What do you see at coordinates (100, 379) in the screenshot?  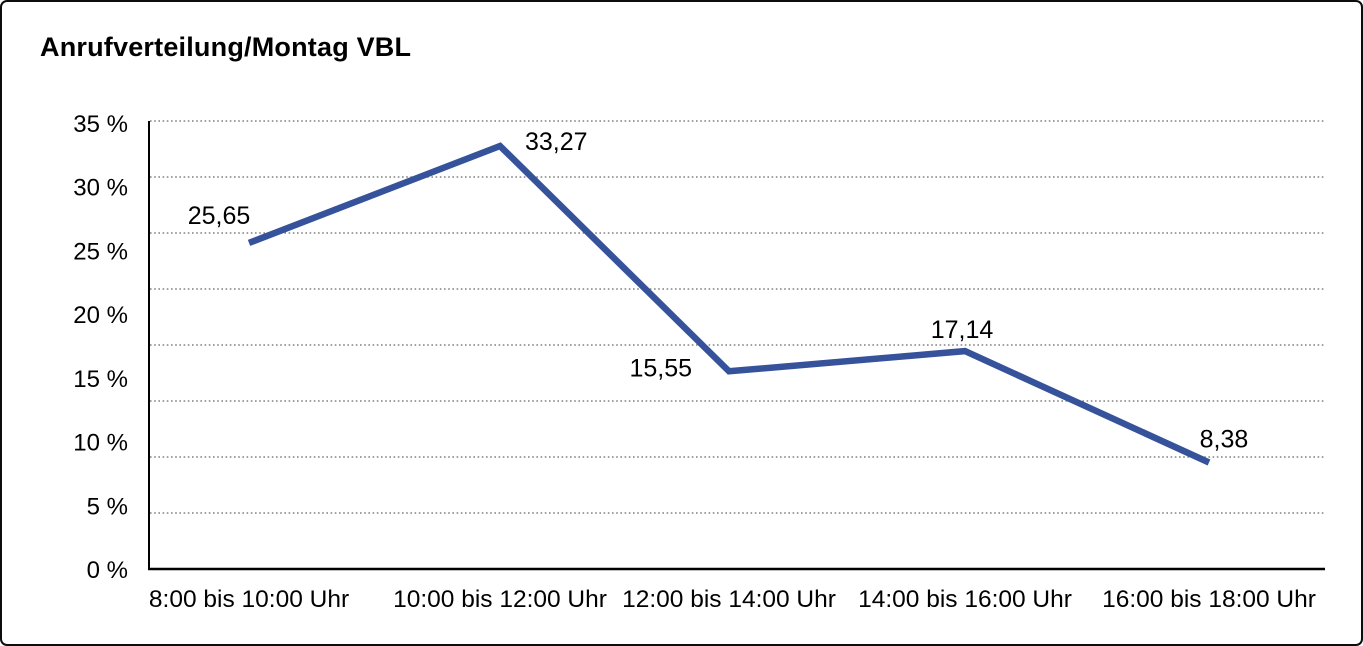 I see `y-tick-label: 15 %` at bounding box center [100, 379].